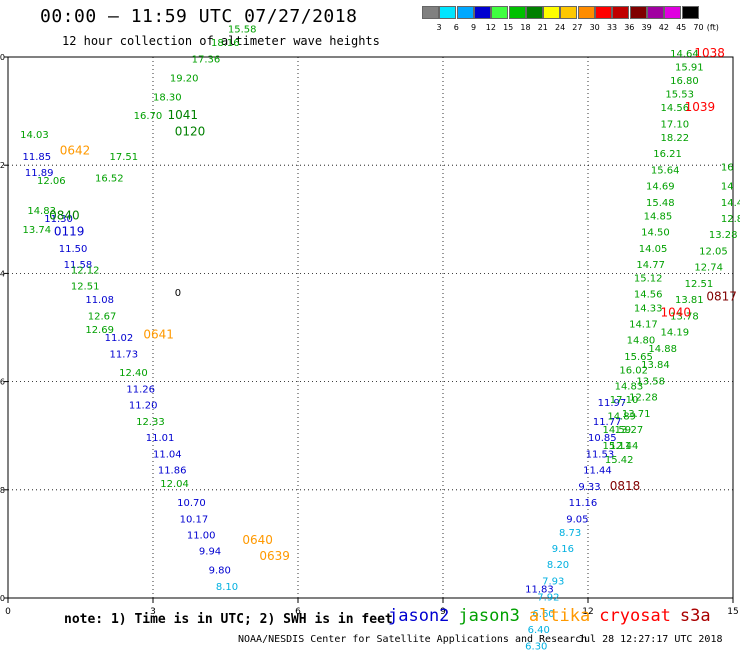 This screenshot has height=650, width=740. I want to click on data-point-label: 14.4, so click(730, 203).